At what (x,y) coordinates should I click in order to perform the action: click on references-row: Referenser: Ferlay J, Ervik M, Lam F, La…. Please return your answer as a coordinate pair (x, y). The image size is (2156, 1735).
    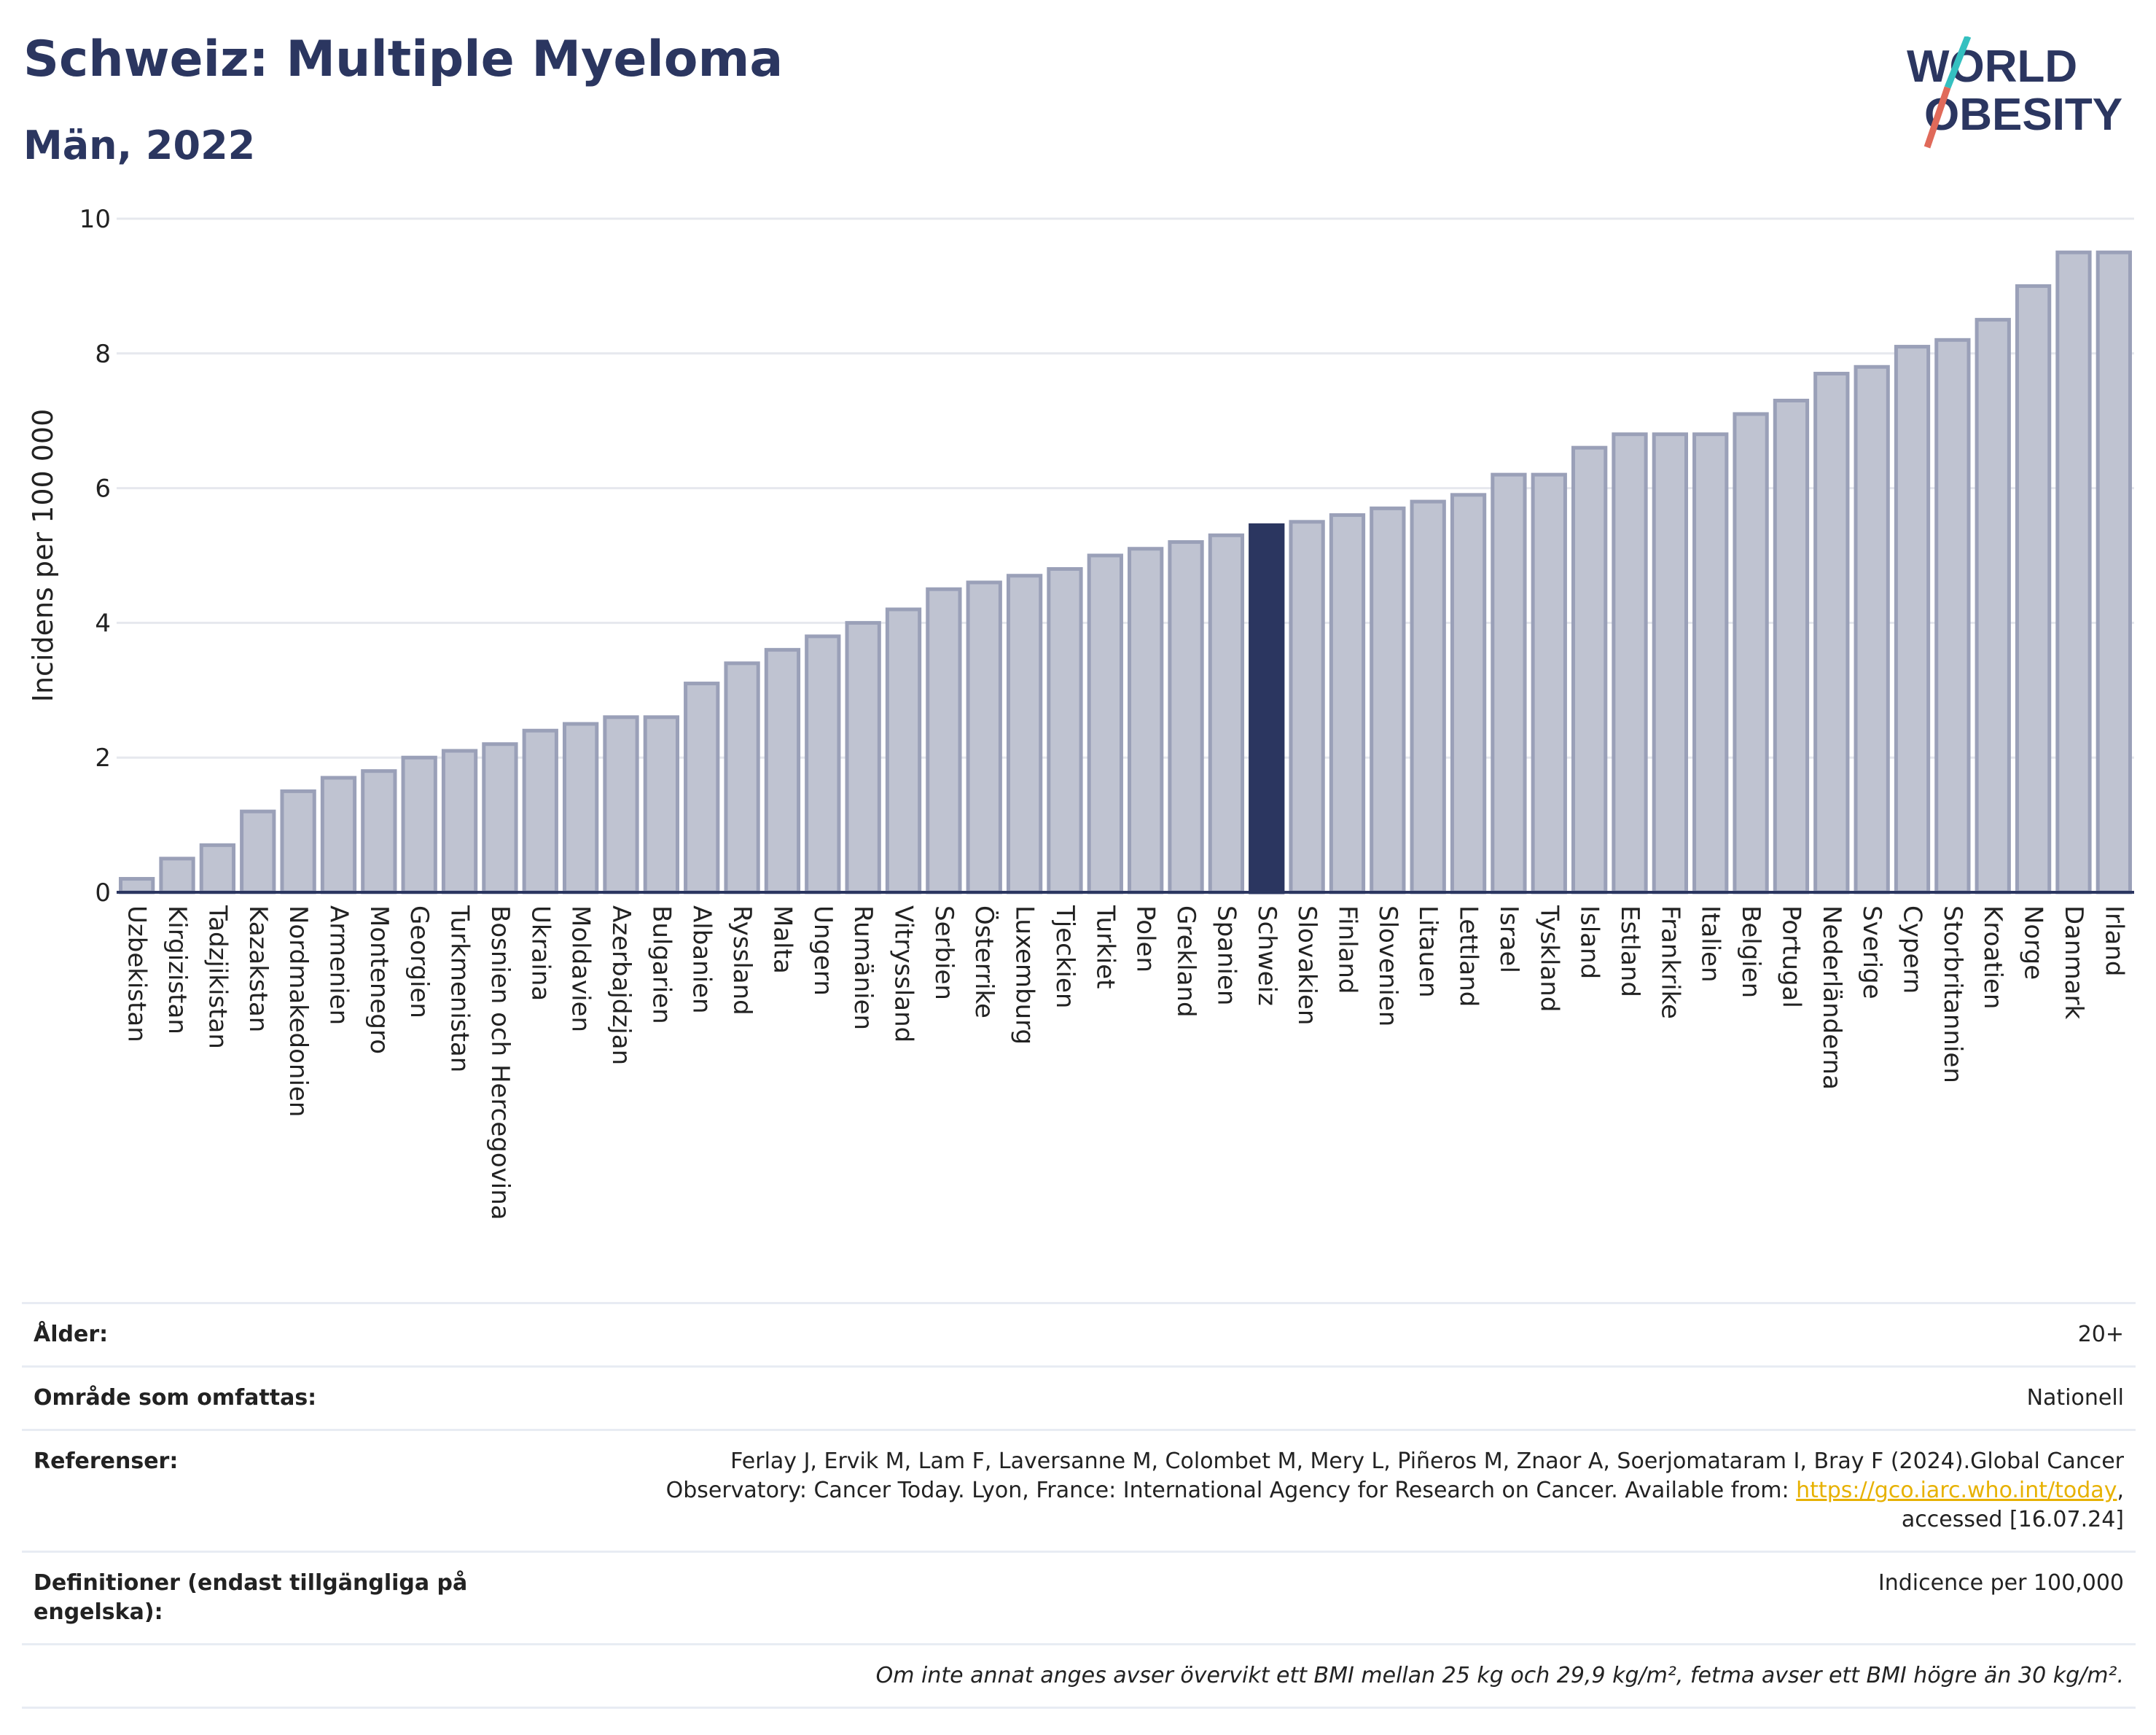
    Looking at the image, I should click on (1079, 1490).